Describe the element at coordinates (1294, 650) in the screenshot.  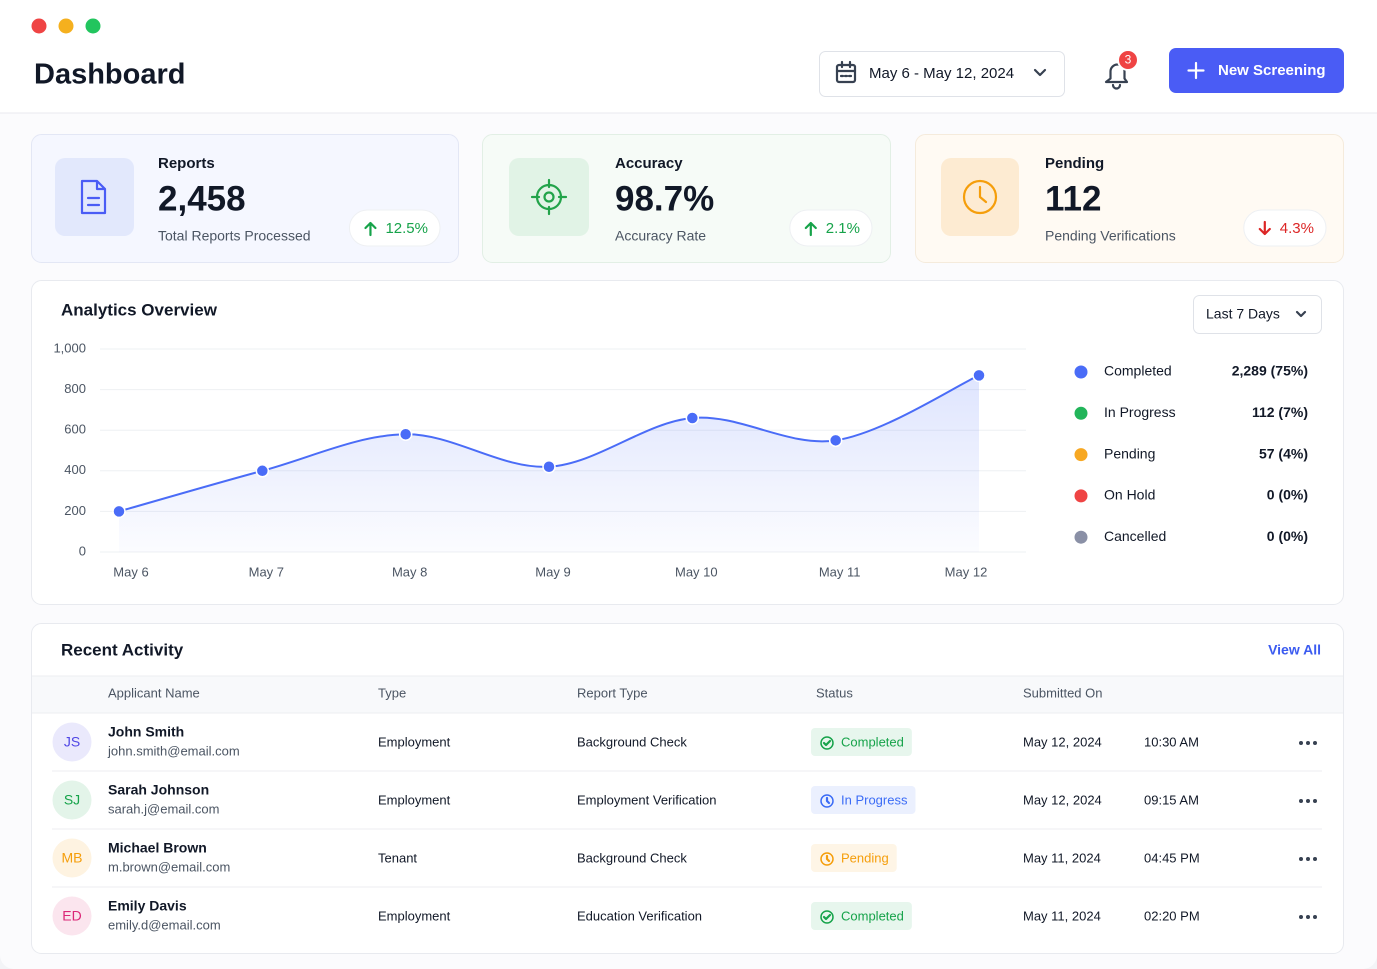
I see `view-all-link: View All` at that location.